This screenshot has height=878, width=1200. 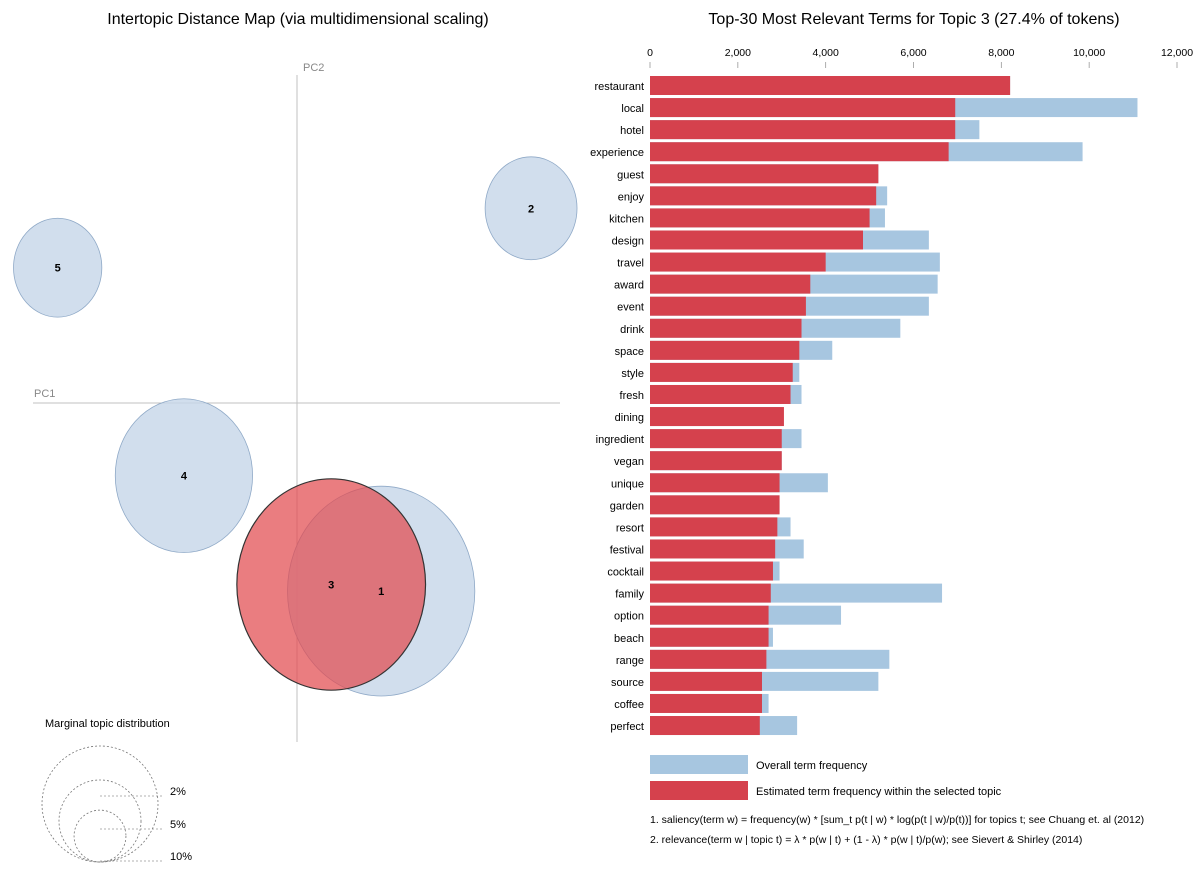 I want to click on term-label-award: award, so click(x=629, y=286).